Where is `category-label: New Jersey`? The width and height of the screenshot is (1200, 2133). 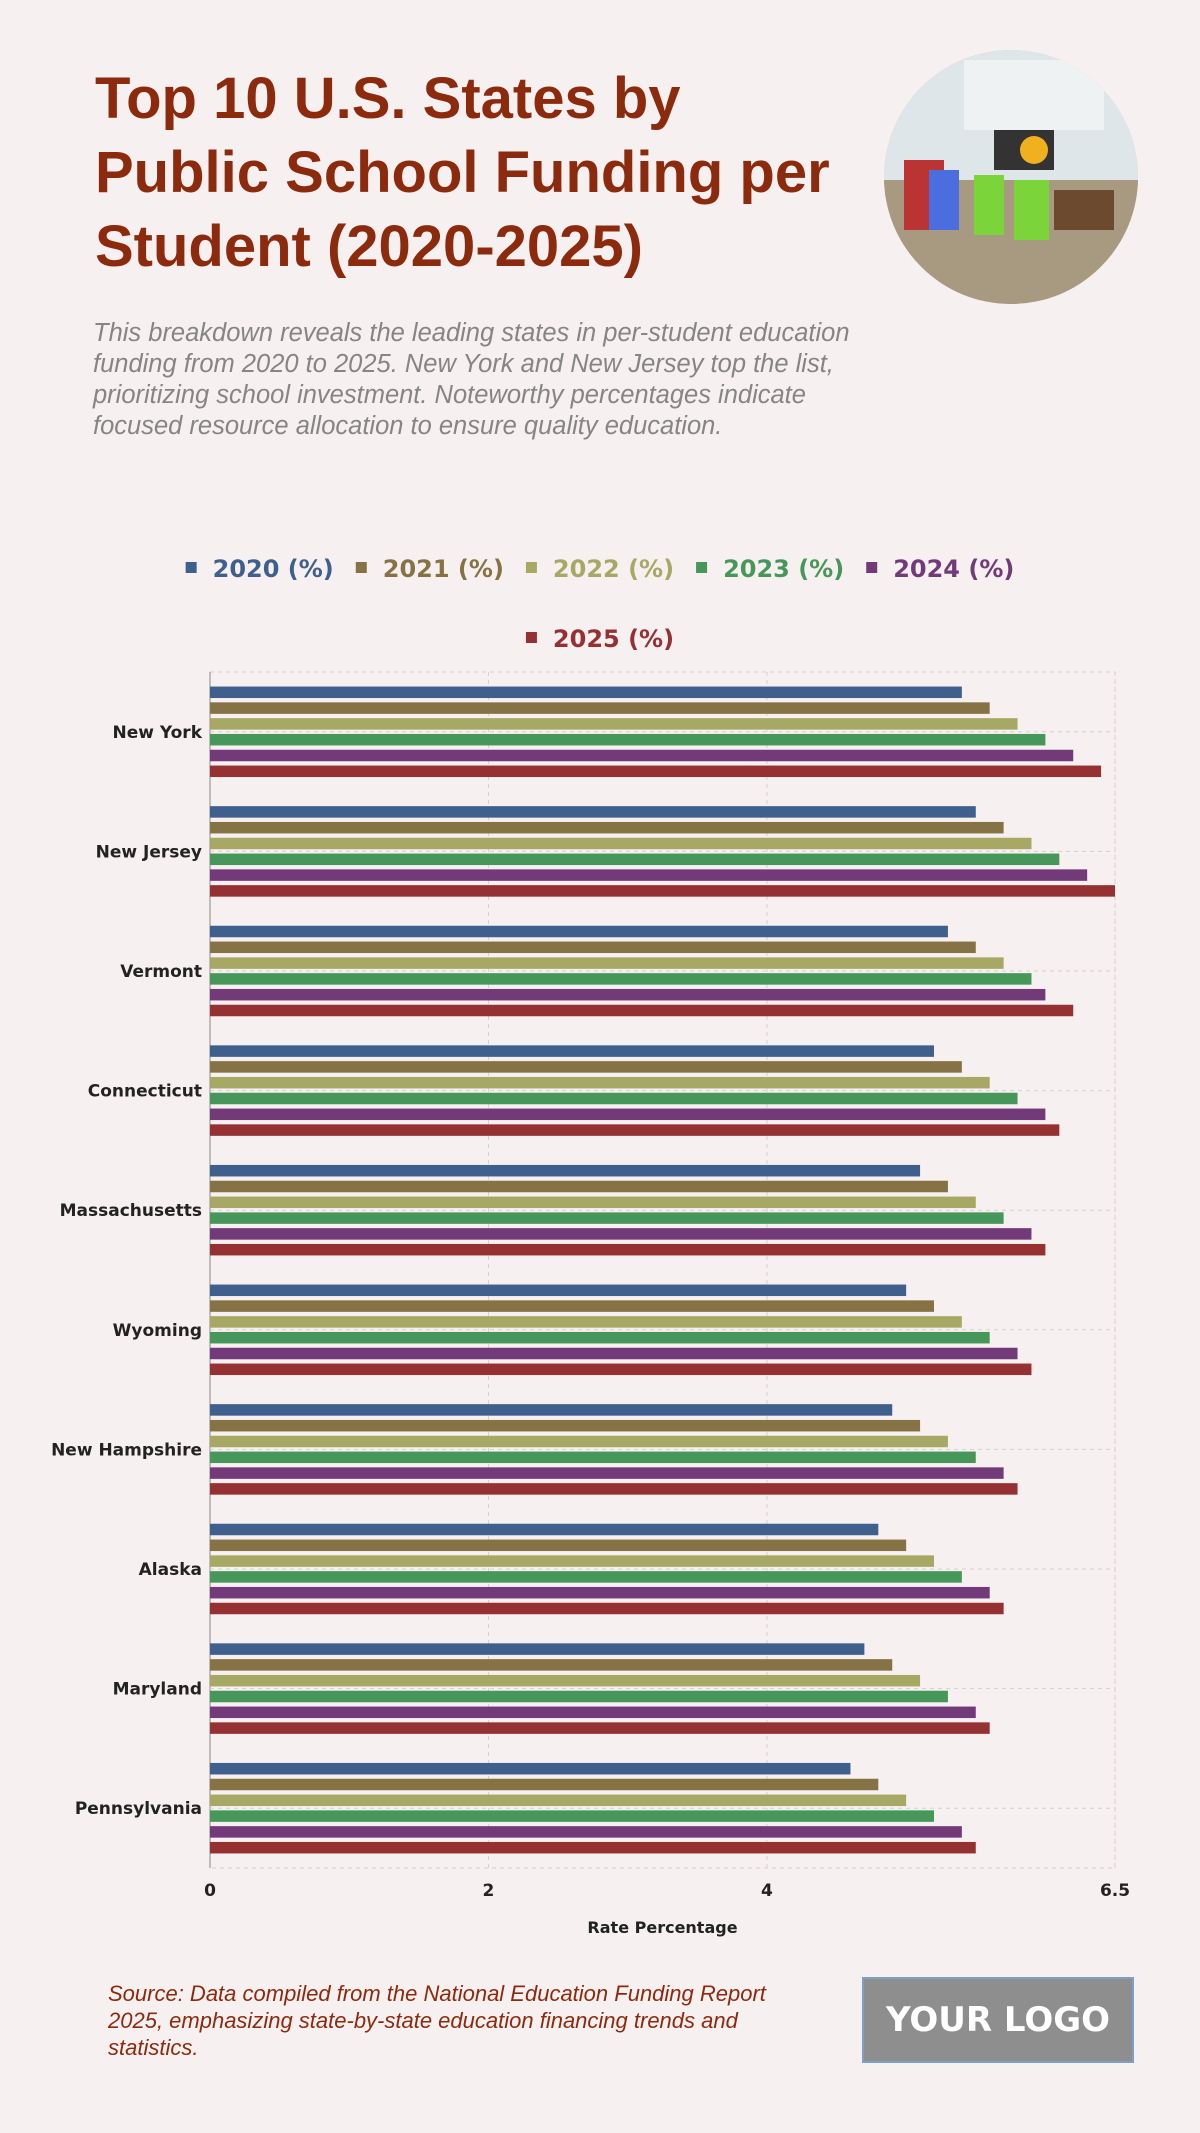 category-label: New Jersey is located at coordinates (149, 852).